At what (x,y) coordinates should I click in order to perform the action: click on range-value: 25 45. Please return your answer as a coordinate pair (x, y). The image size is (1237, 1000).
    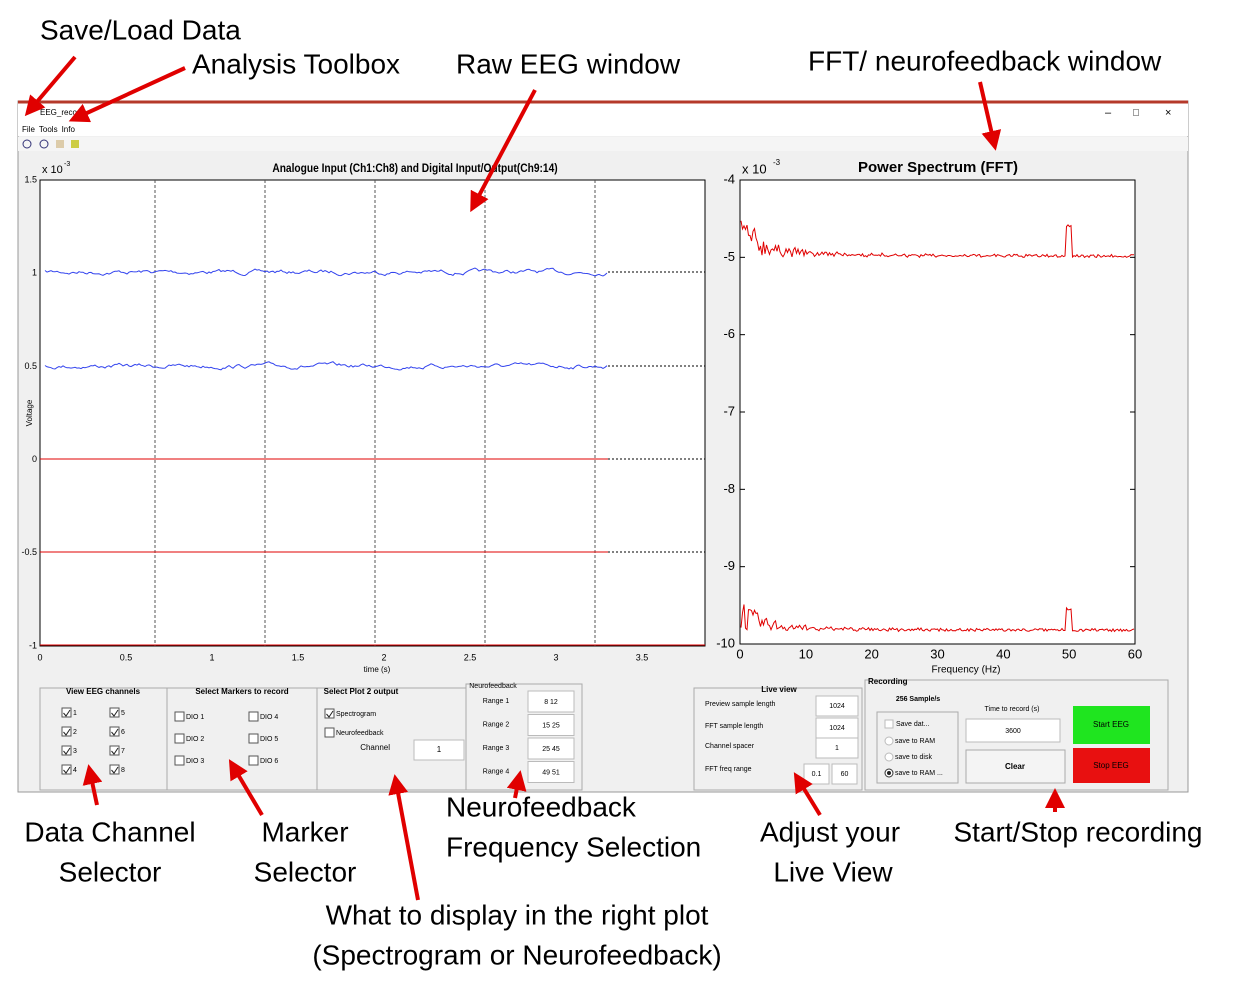
    Looking at the image, I should click on (551, 749).